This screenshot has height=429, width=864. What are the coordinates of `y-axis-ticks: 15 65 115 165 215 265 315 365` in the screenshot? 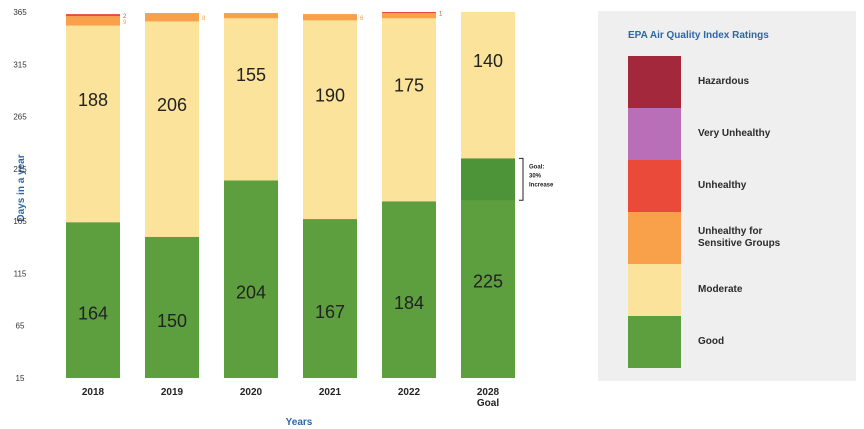 It's located at (20, 195).